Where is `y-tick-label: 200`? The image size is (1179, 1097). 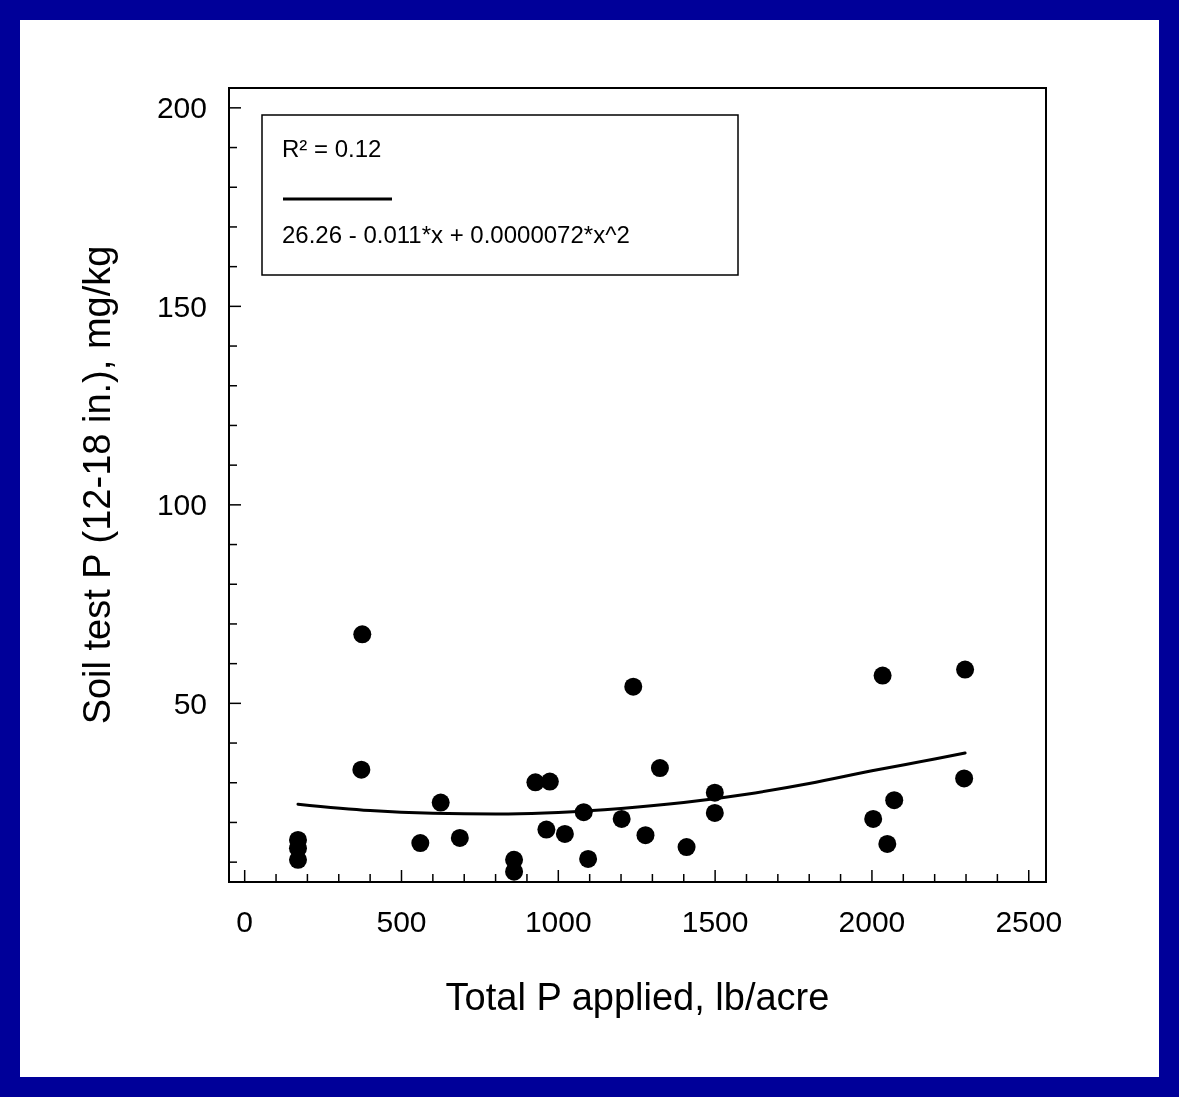
y-tick-label: 200 is located at coordinates (181, 108).